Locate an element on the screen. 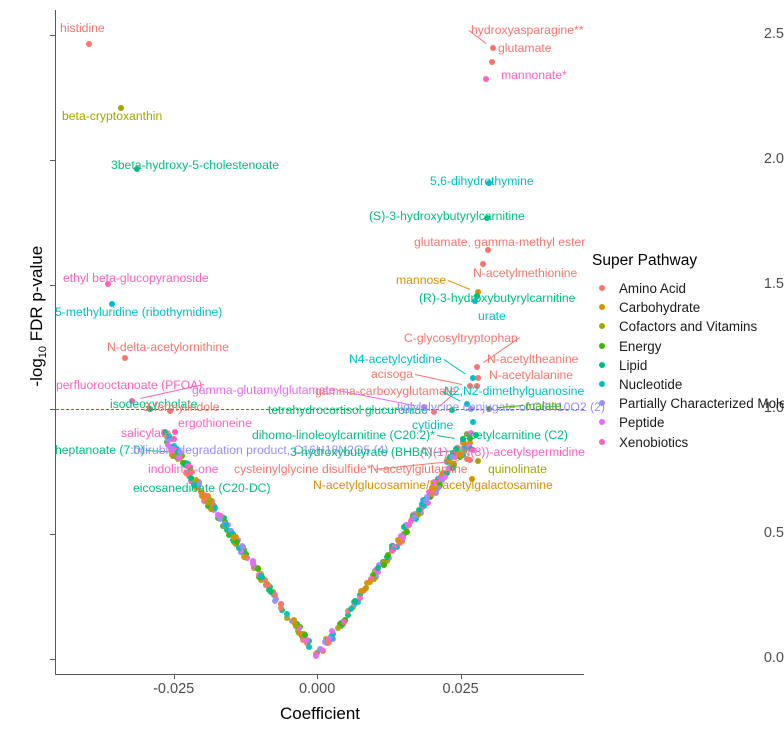  legend-item: Amino Acid is located at coordinates (688, 288).